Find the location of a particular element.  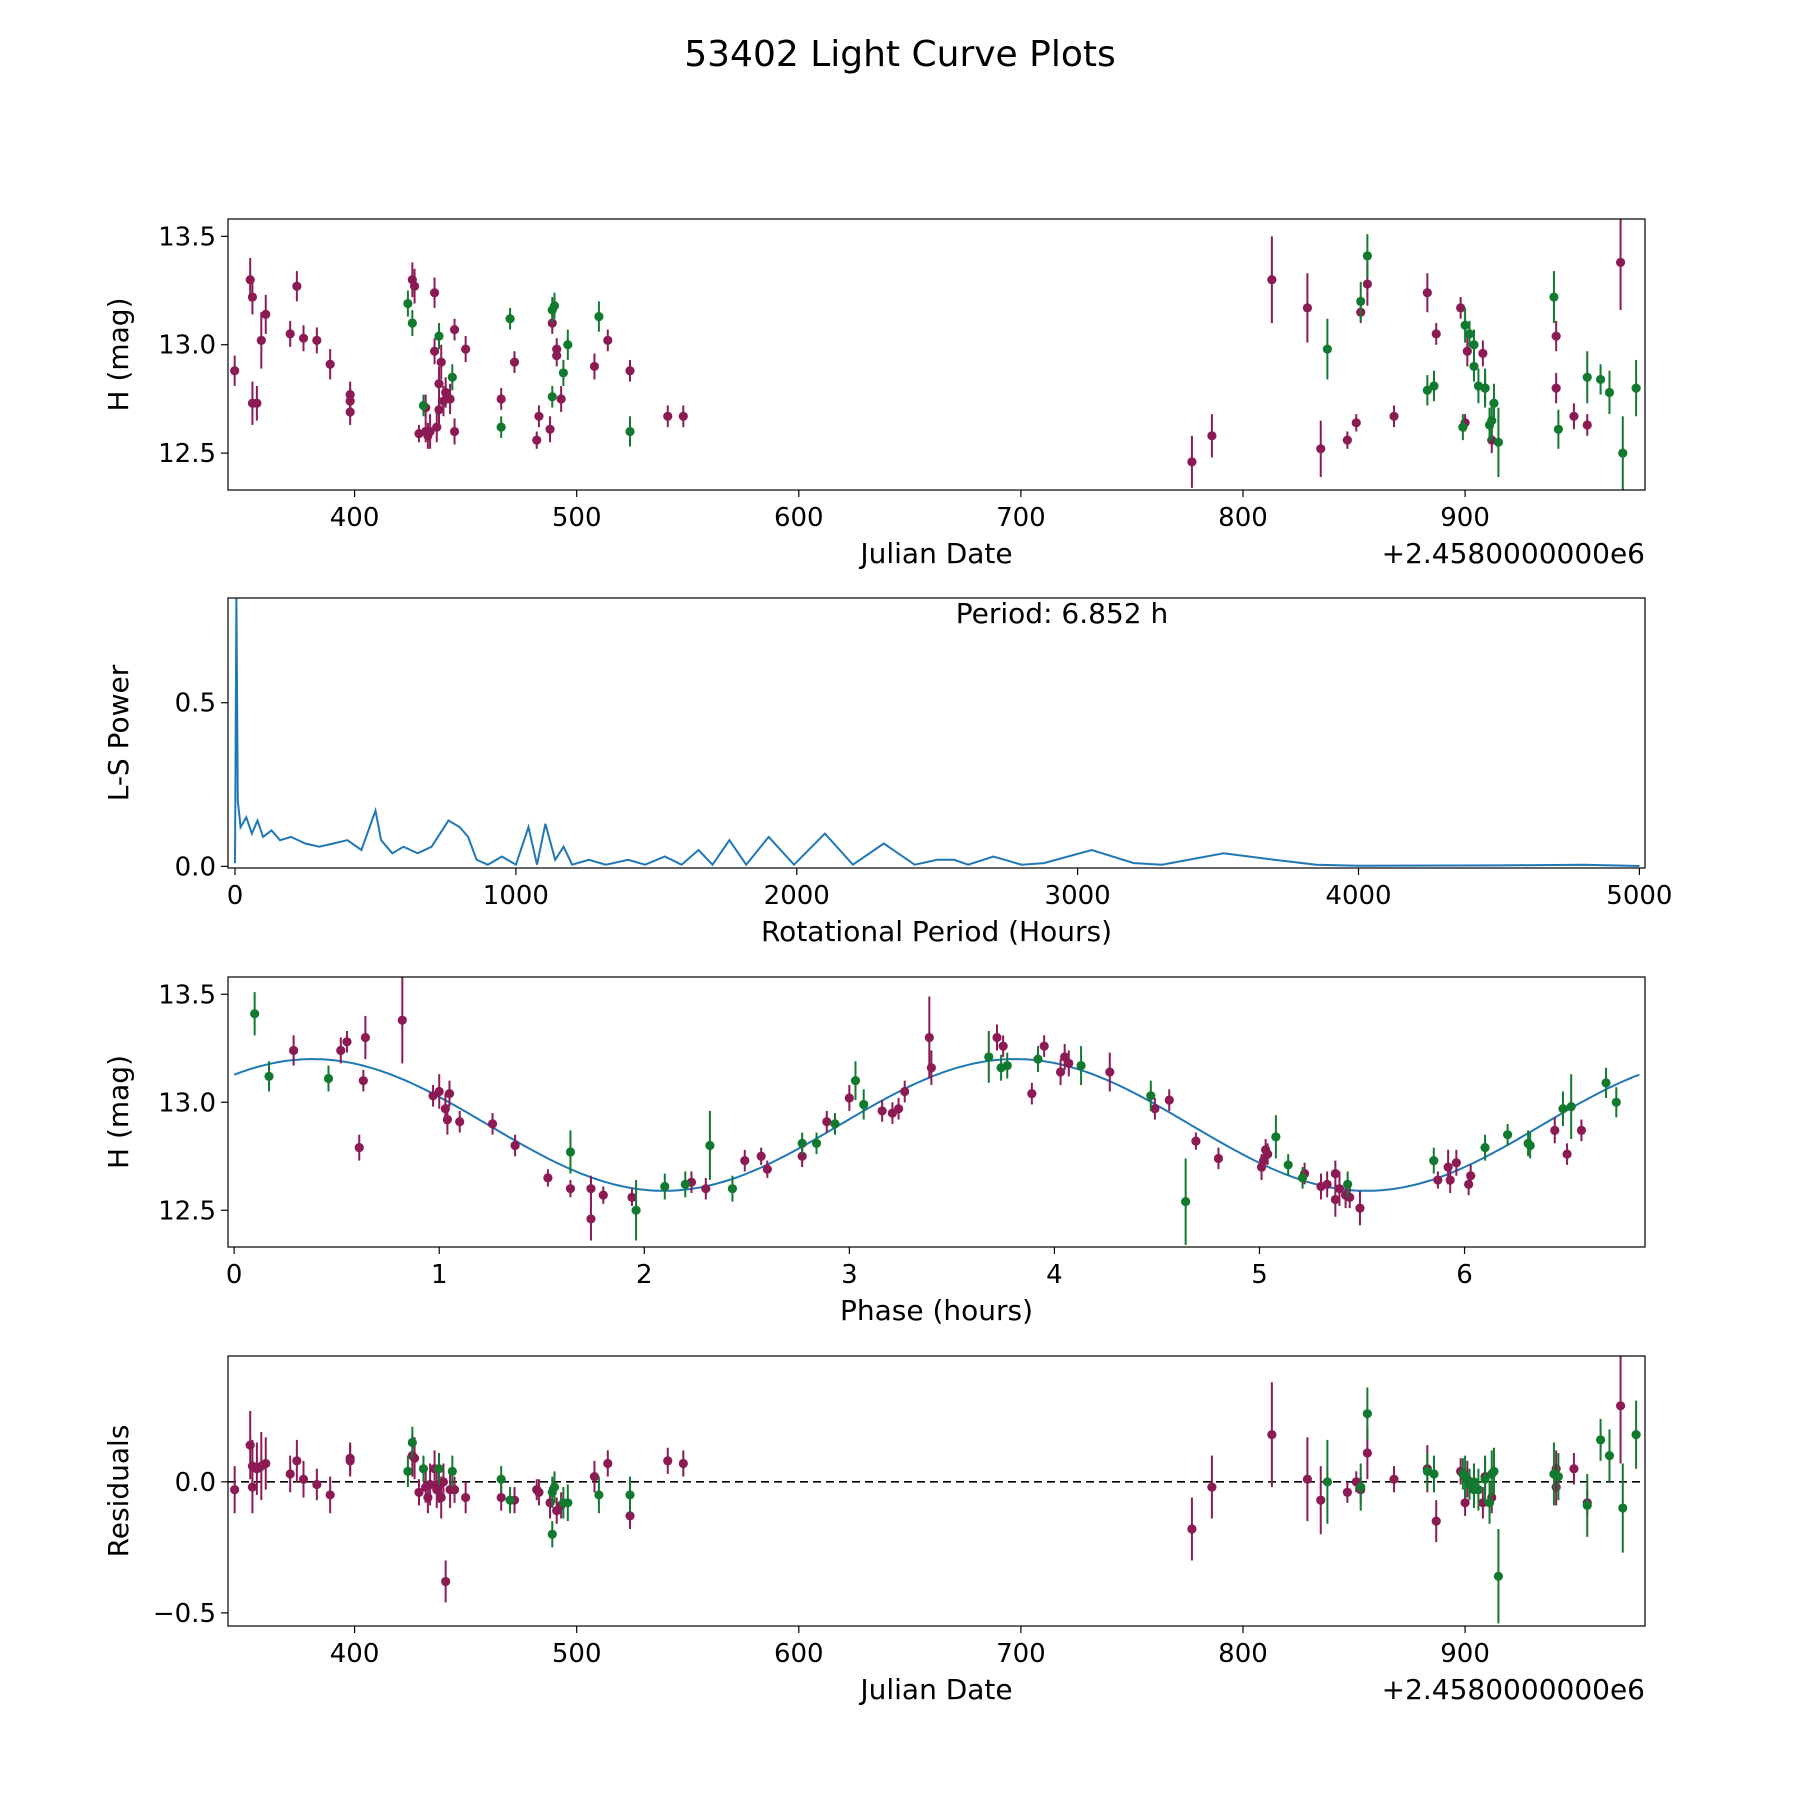

x-axis-label: Julian Date is located at coordinates (935, 1689).